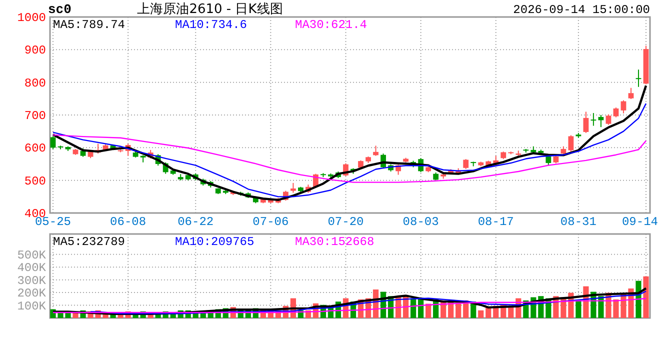 This screenshot has width=660, height=360. I want to click on x-tick-label: 07-06, so click(270, 222).